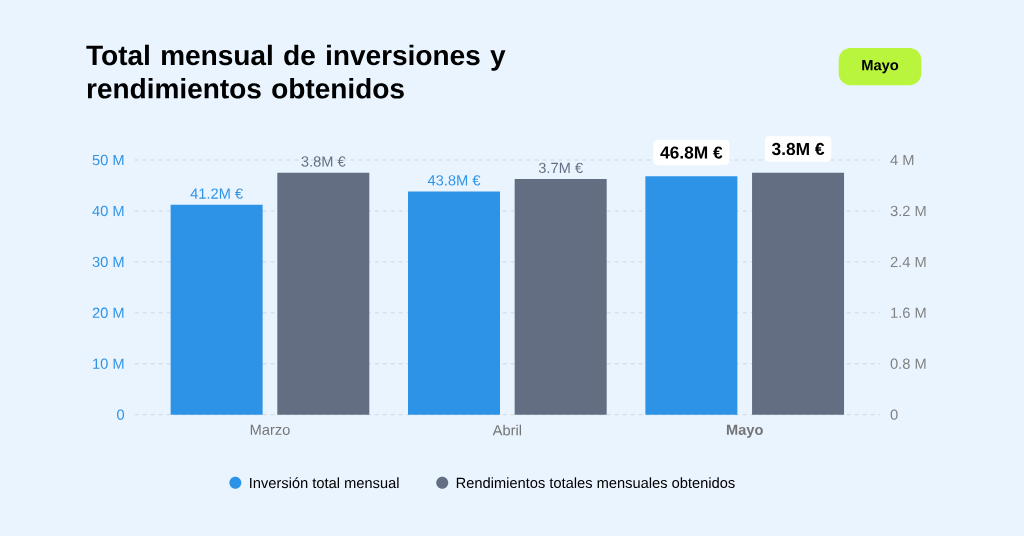 The width and height of the screenshot is (1024, 536). What do you see at coordinates (894, 414) in the screenshot?
I see `y2-tick-label: 0` at bounding box center [894, 414].